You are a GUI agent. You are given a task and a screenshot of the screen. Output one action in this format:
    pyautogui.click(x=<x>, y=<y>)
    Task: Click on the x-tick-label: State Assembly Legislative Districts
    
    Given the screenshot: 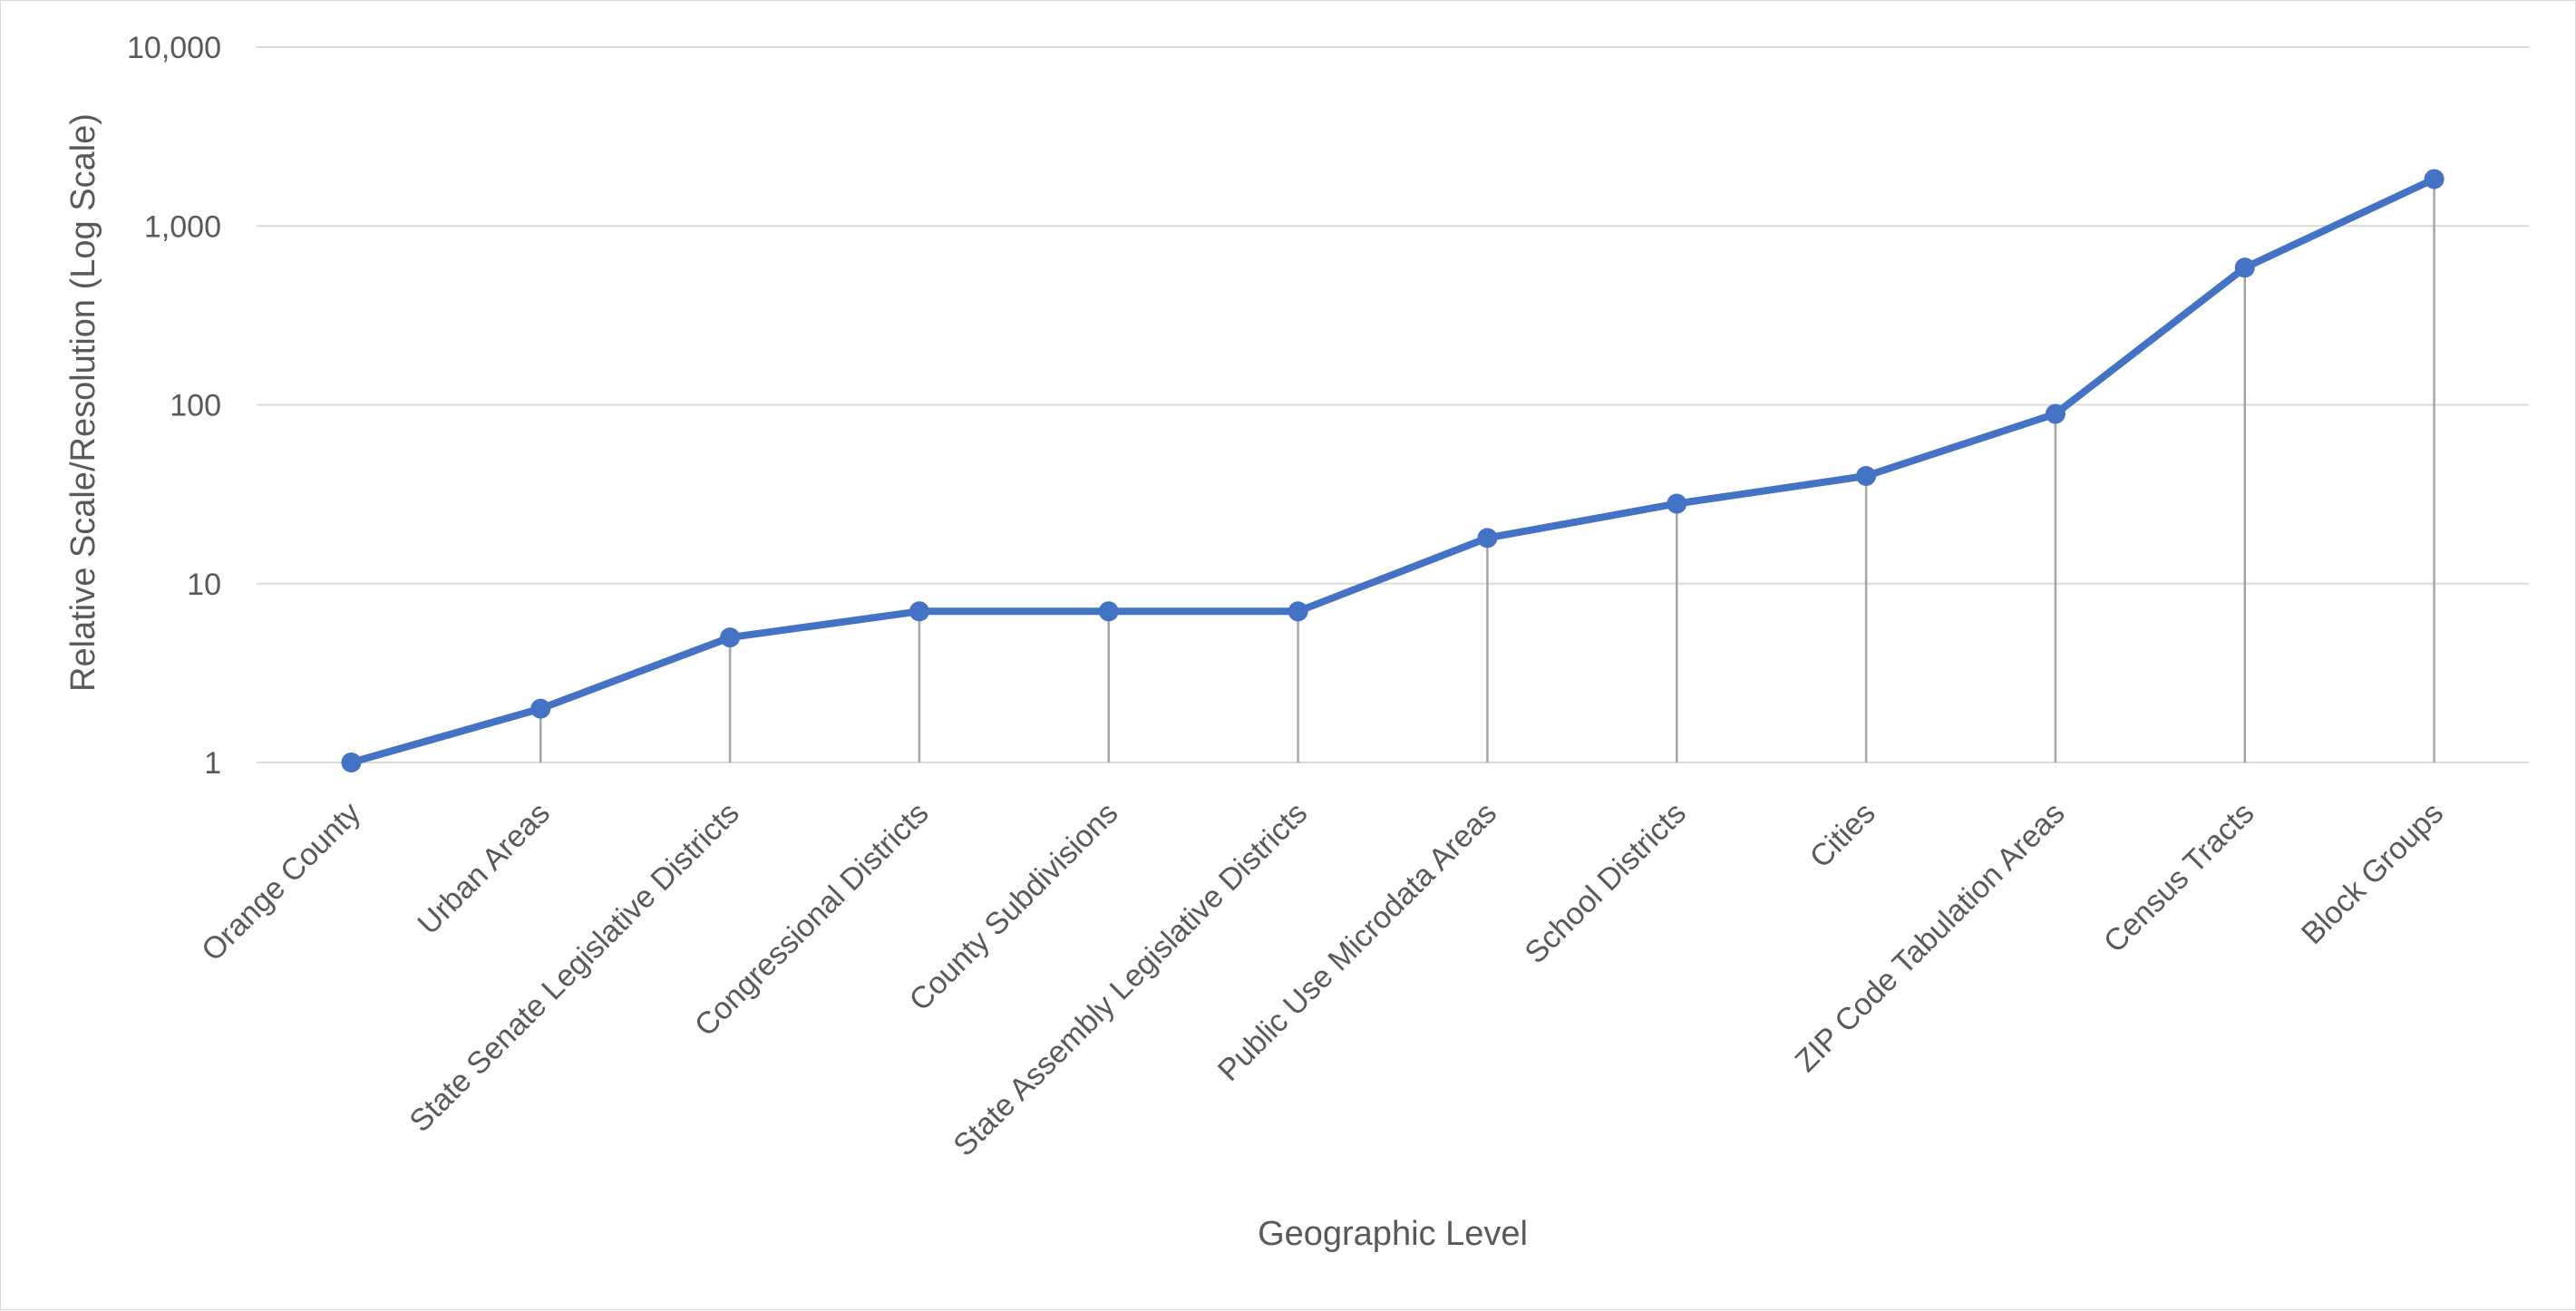 What is the action you would take?
    pyautogui.click(x=1130, y=979)
    